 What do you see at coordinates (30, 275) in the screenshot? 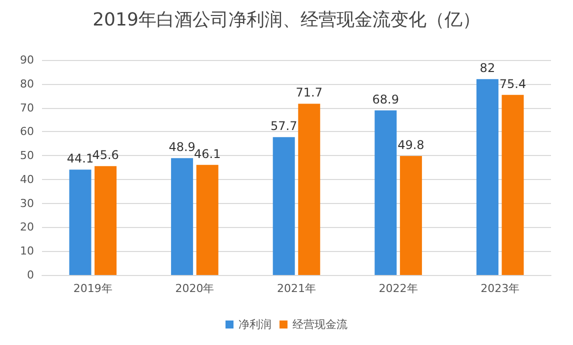
I see `y-tick-label: 0` at bounding box center [30, 275].